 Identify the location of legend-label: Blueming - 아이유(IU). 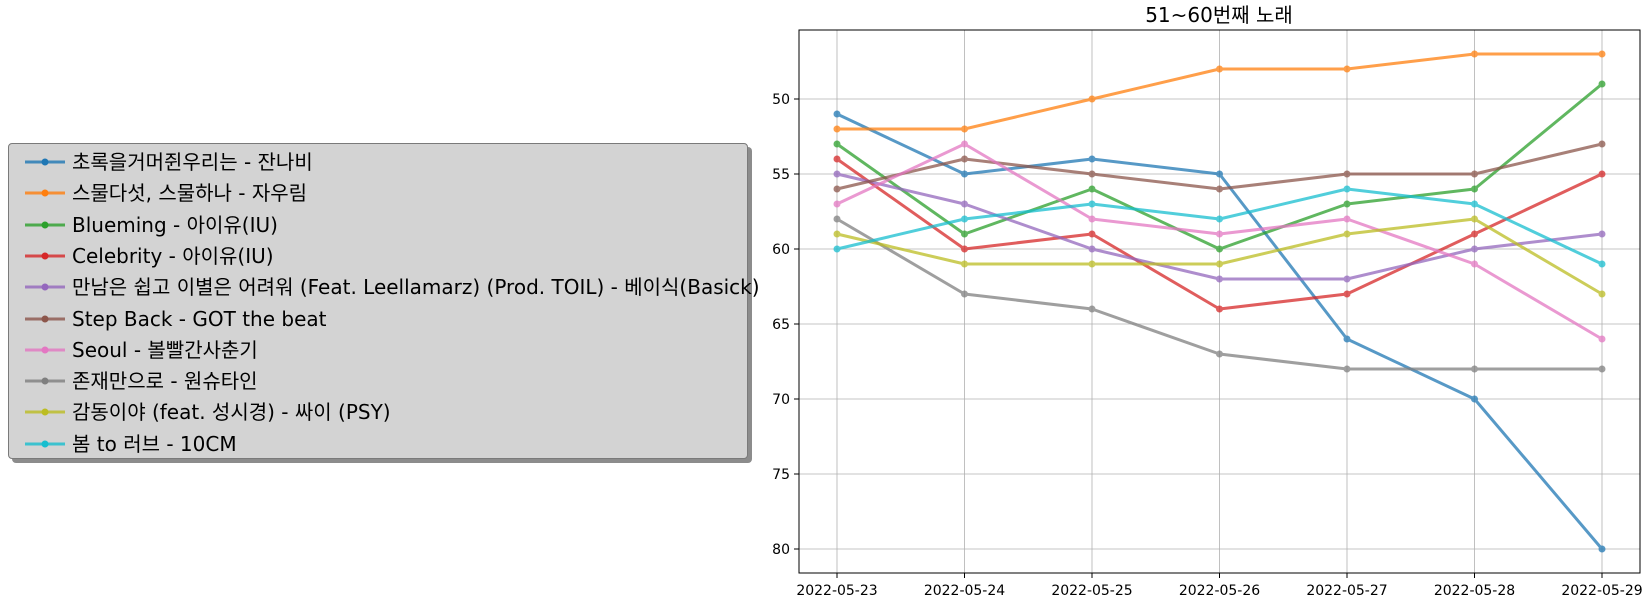
(175, 224).